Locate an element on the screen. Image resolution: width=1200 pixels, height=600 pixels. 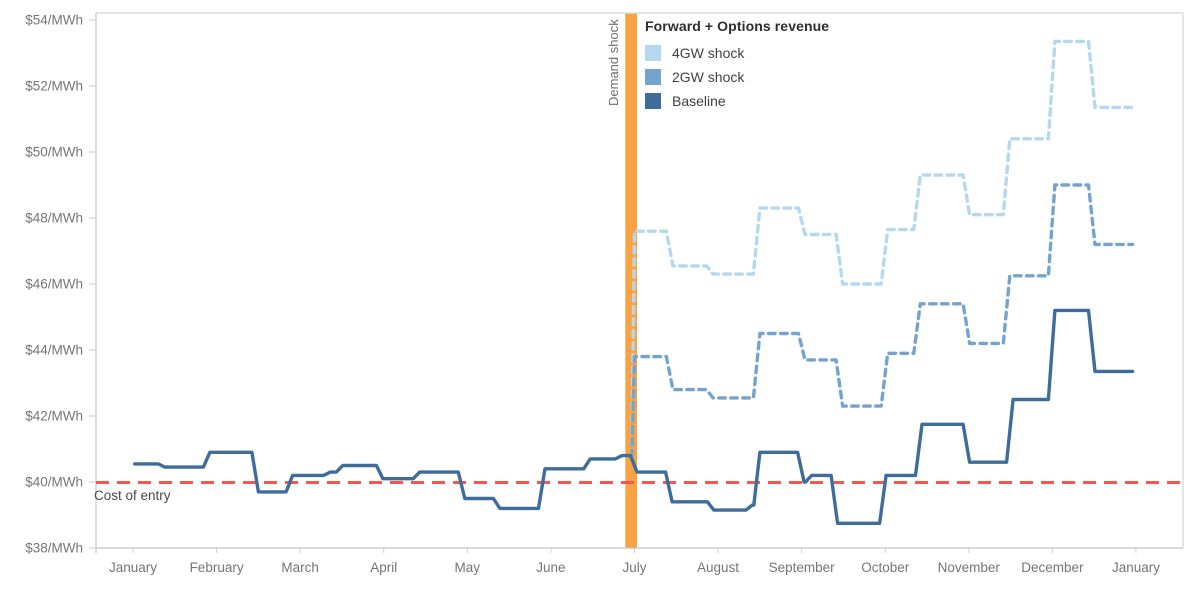
x-axis-tick-label: August is located at coordinates (718, 567).